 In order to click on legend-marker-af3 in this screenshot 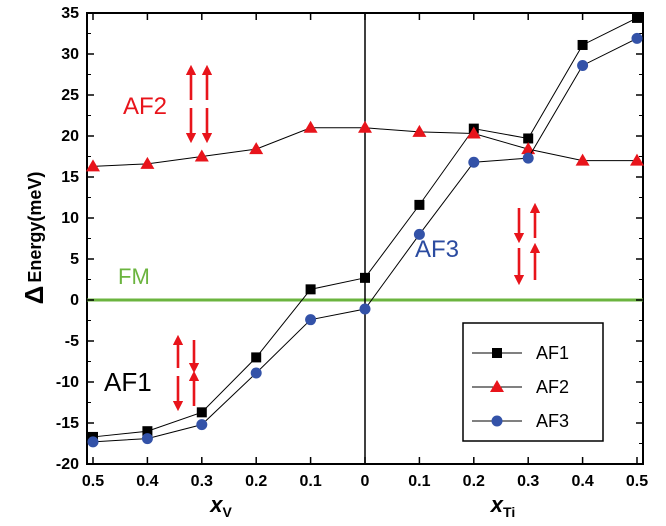, I will do `click(497, 421)`.